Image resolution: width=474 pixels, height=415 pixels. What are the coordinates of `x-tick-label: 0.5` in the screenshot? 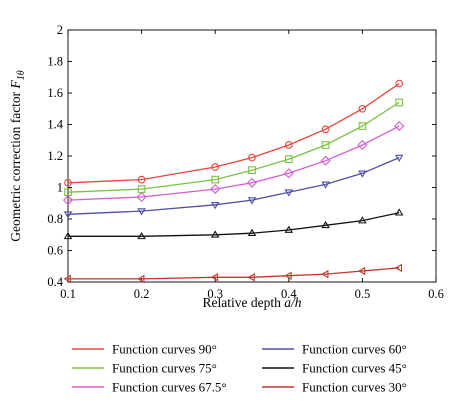 It's located at (363, 294).